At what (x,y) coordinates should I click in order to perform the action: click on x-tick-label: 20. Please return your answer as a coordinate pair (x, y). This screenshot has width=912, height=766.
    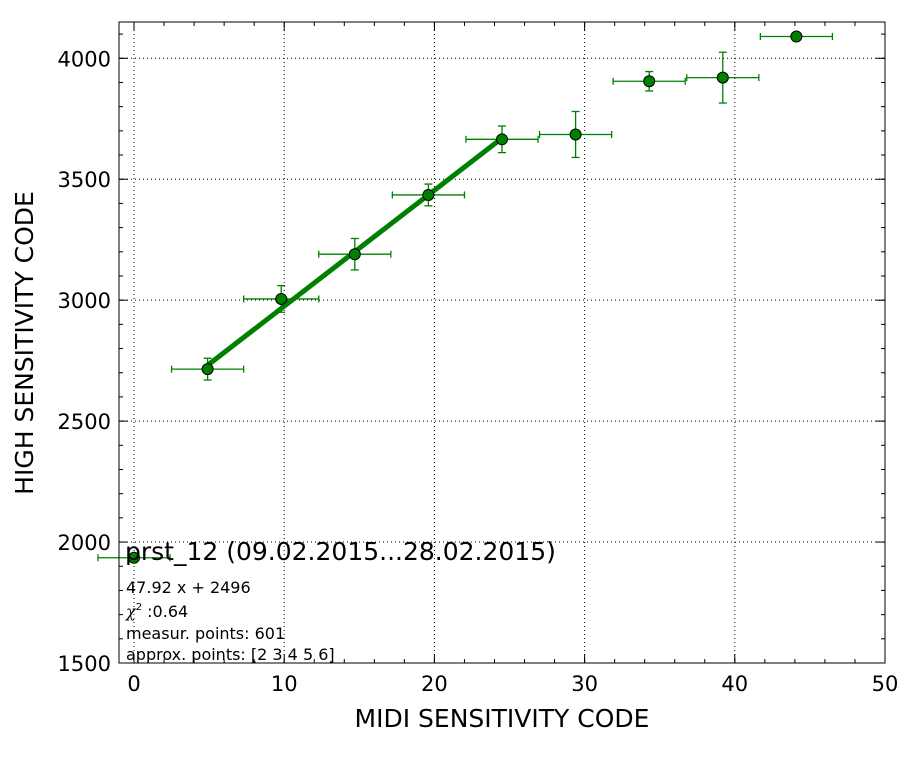
    Looking at the image, I should click on (434, 684).